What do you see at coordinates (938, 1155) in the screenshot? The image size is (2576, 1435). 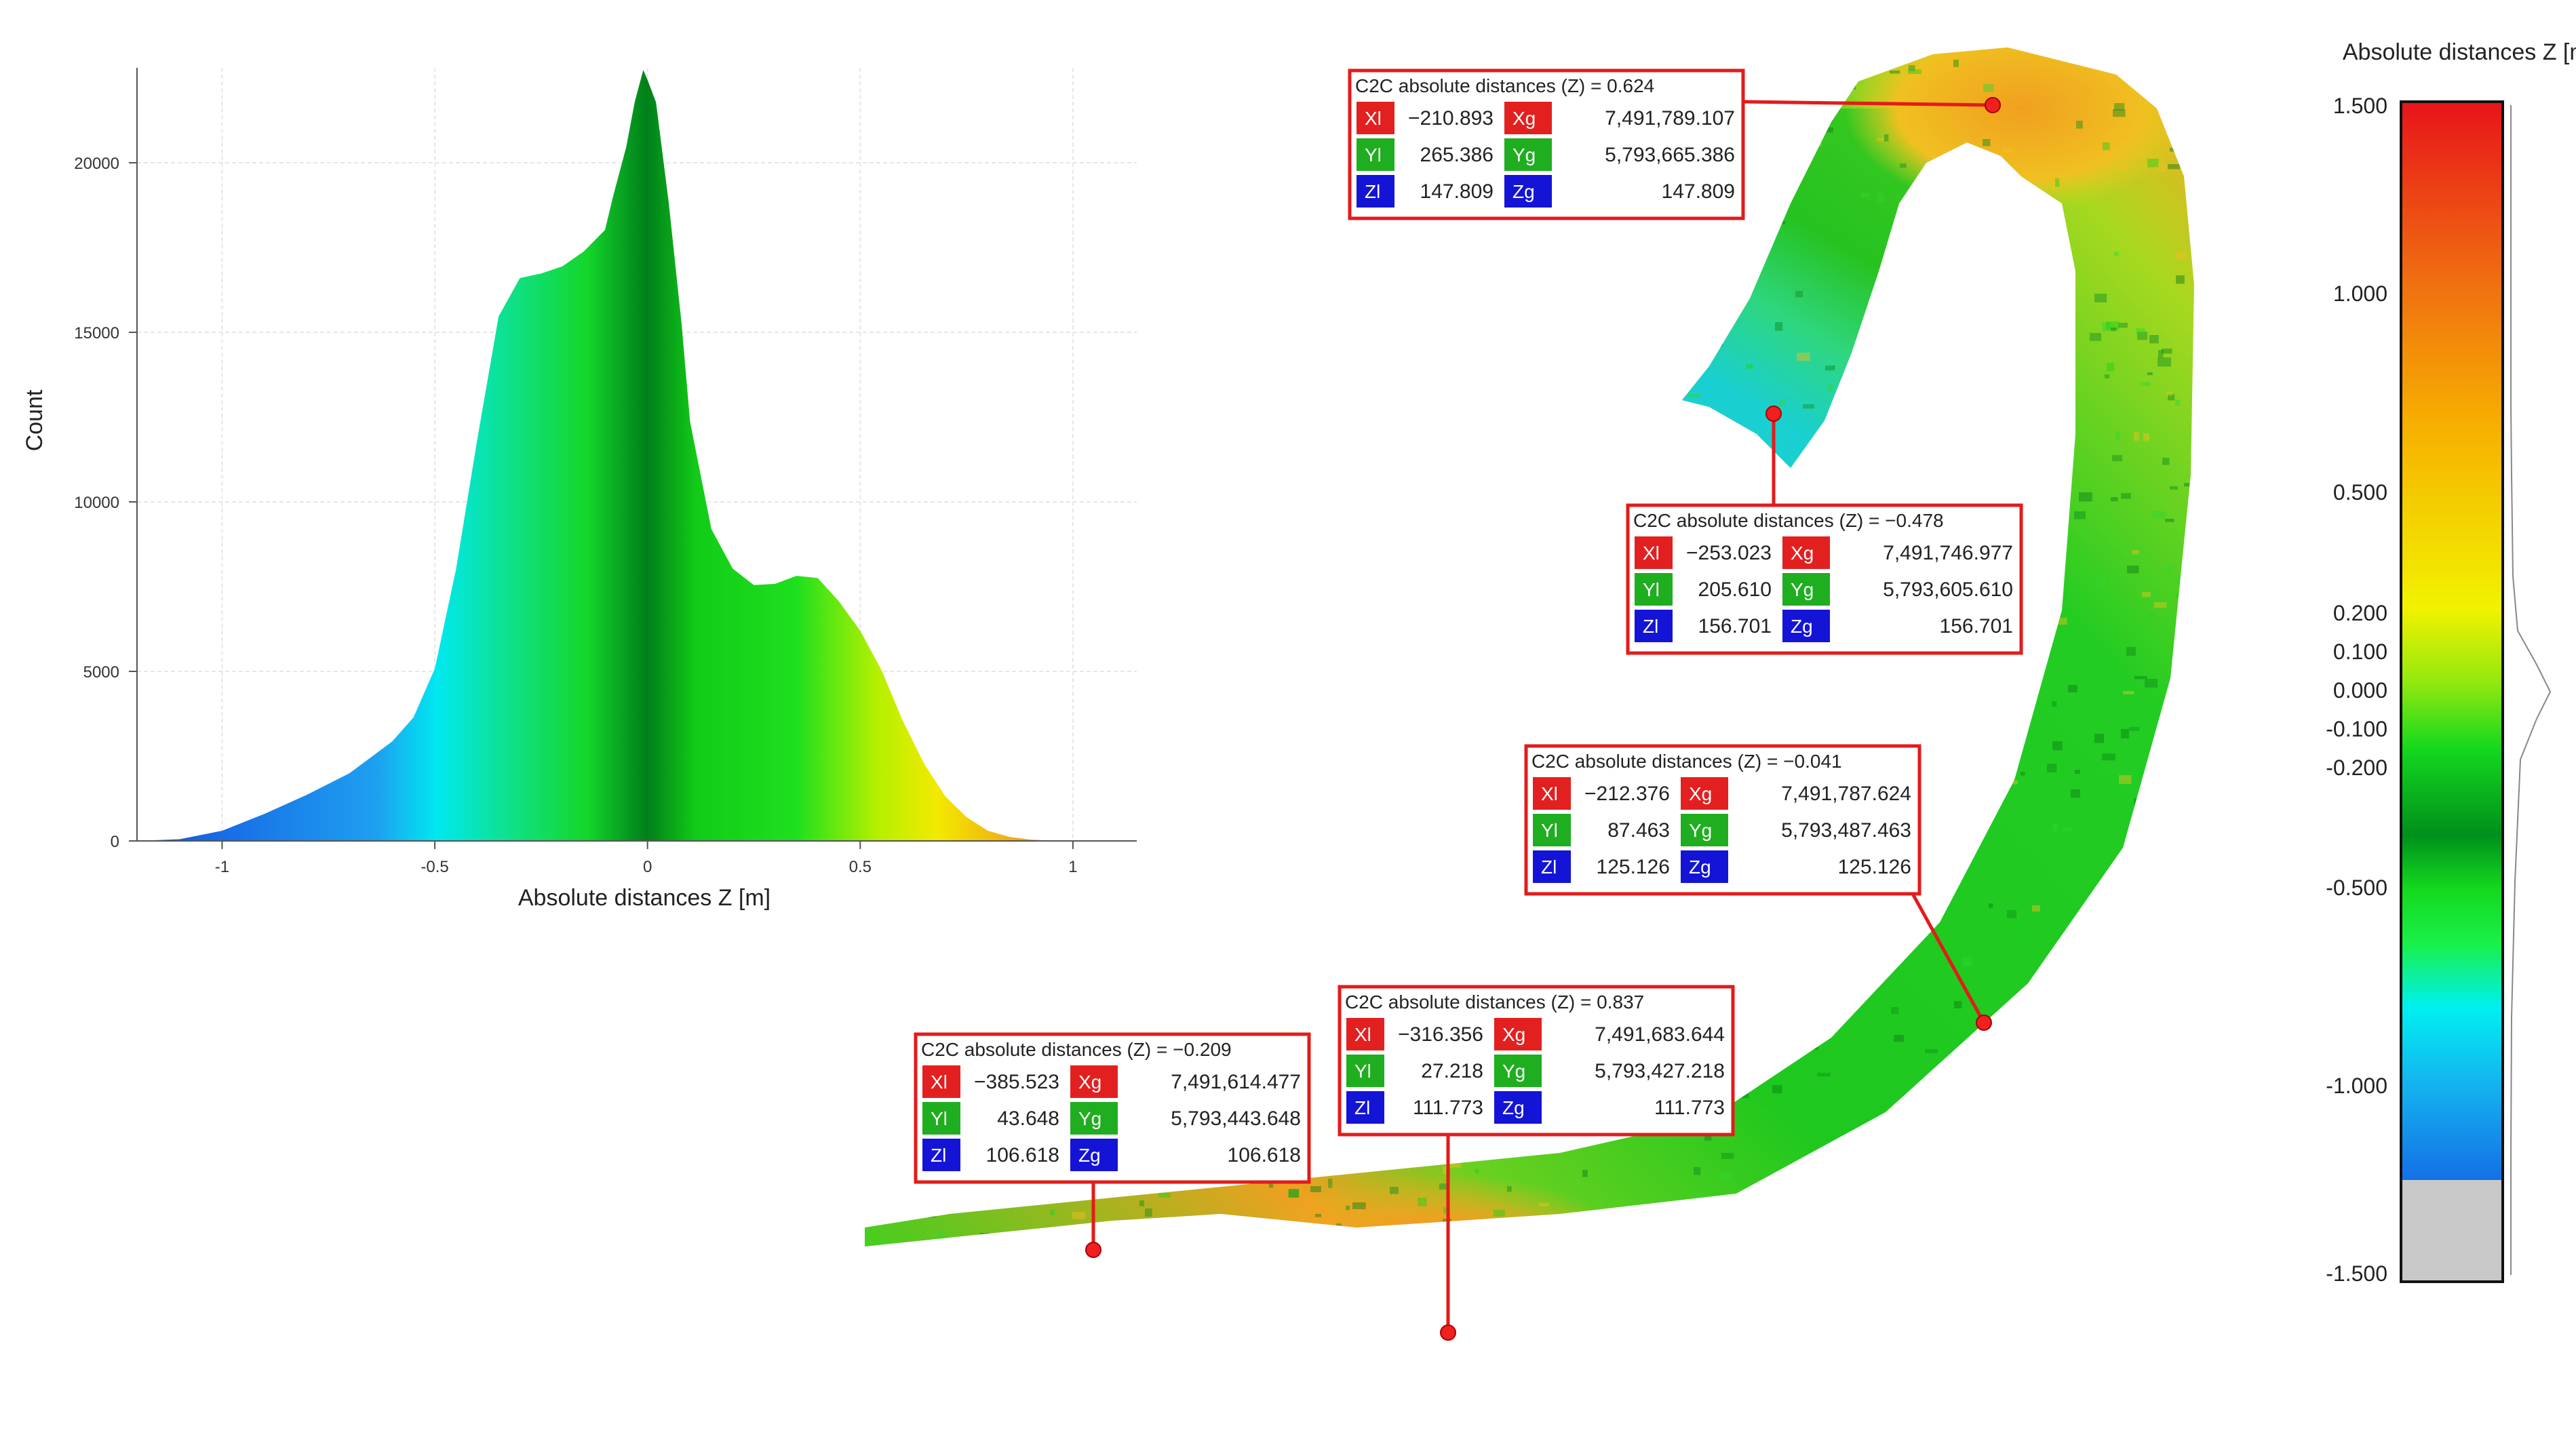 I see `callout-zl-tag: Zl` at bounding box center [938, 1155].